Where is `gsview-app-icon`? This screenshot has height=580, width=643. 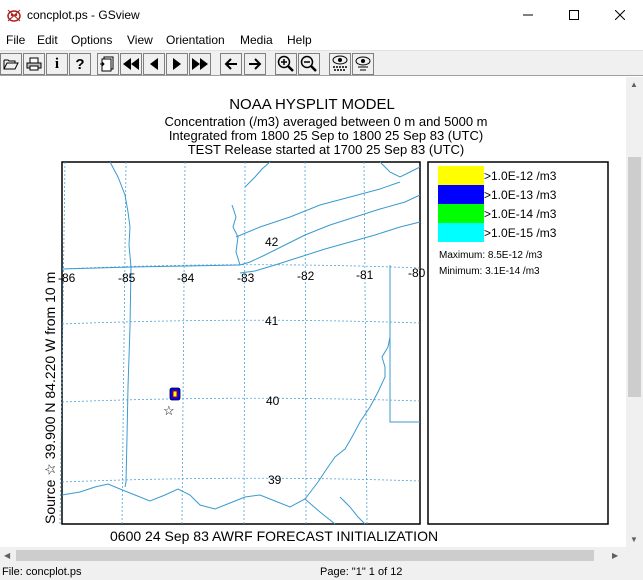
gsview-app-icon is located at coordinates (14, 15).